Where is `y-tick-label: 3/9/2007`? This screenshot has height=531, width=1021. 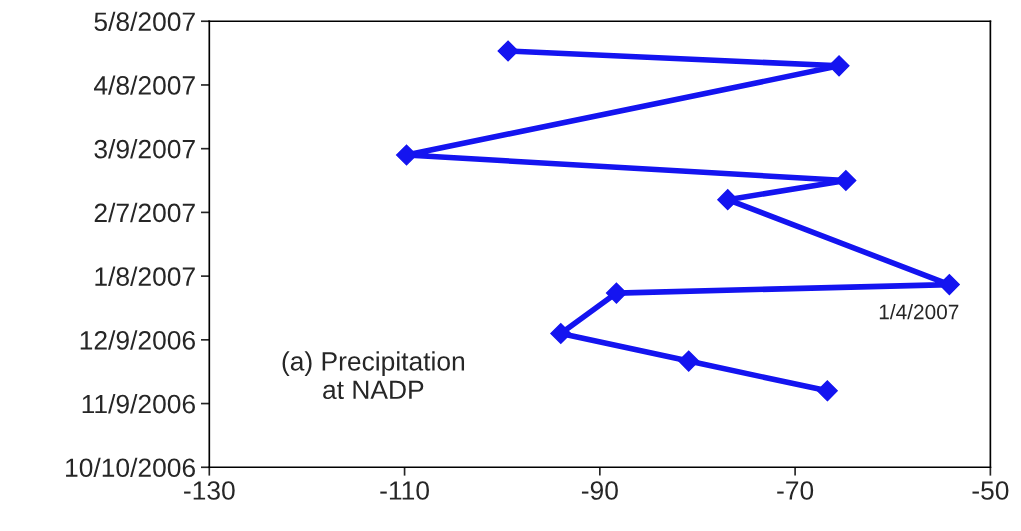 y-tick-label: 3/9/2007 is located at coordinates (144, 149).